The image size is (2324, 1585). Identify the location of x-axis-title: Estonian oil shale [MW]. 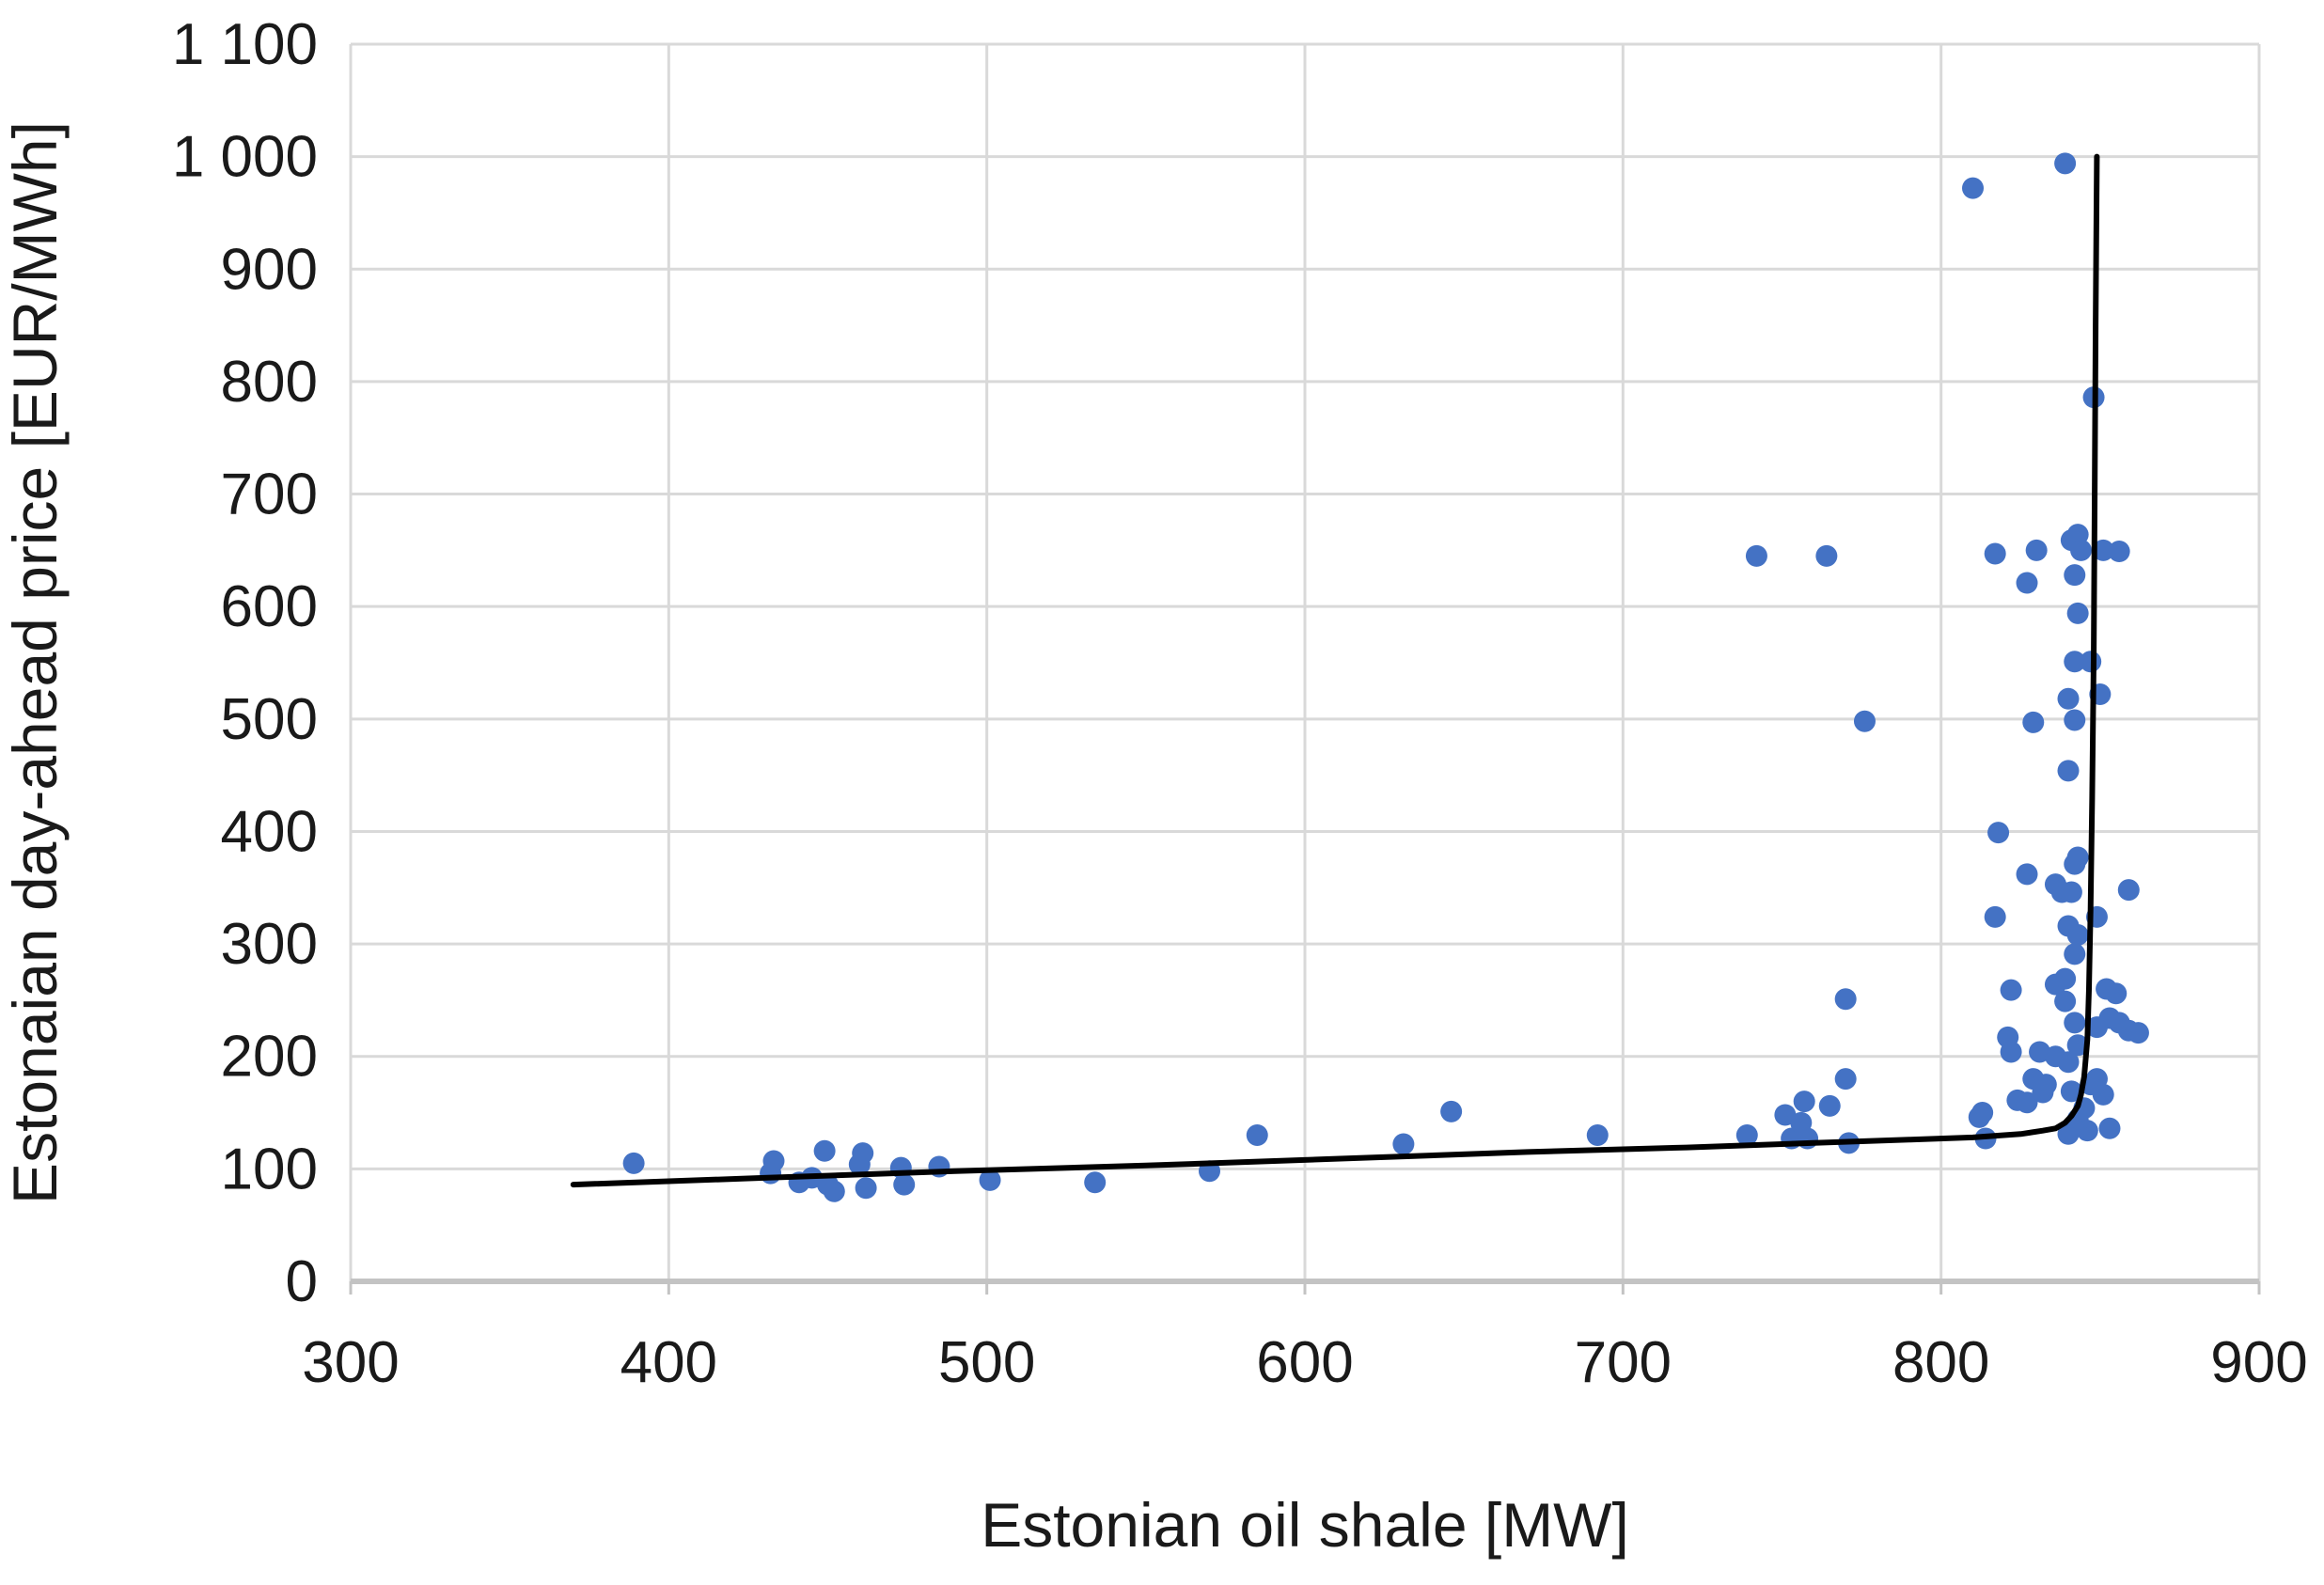
(1305, 1525).